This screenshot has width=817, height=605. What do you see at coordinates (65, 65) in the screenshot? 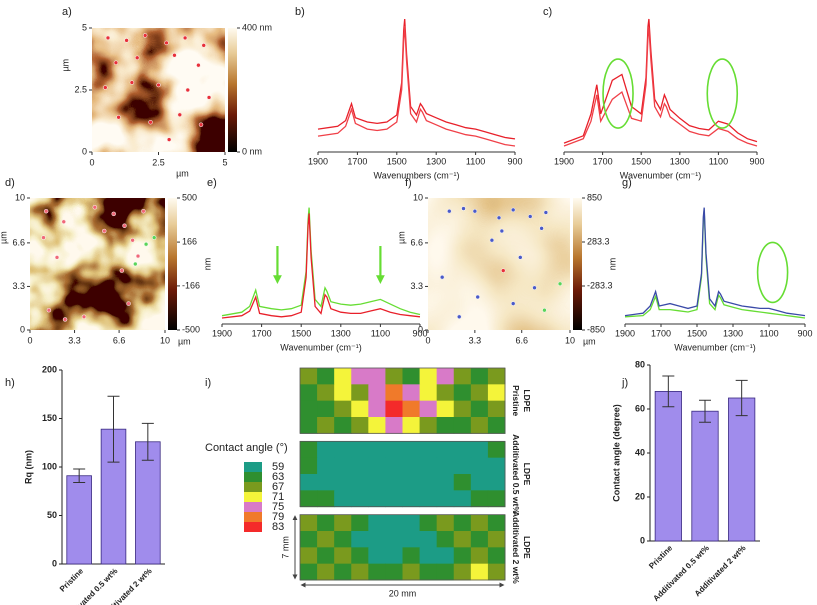
I see `y-axis-label: µm` at bounding box center [65, 65].